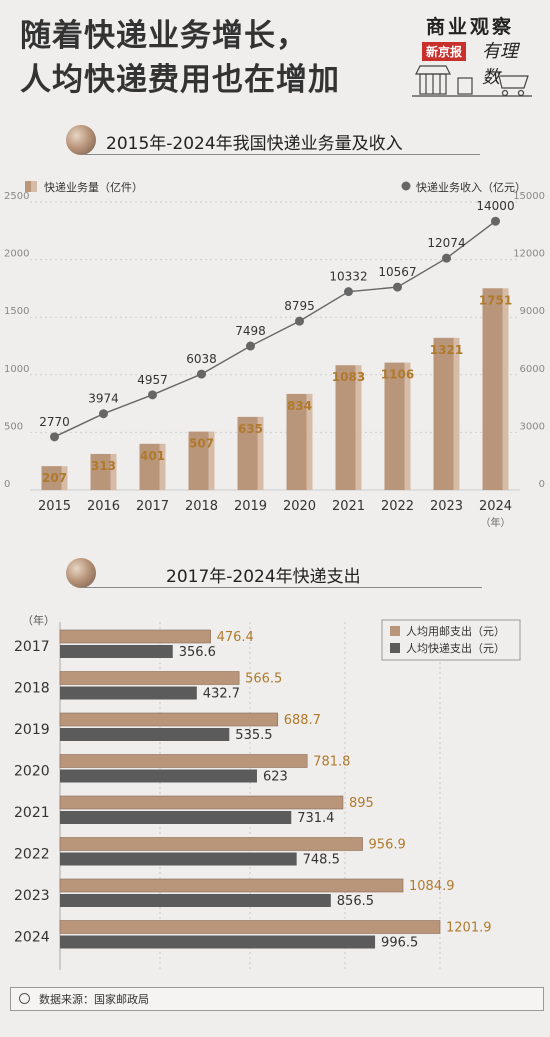  I want to click on y-tick-label: 2023, so click(32, 896).